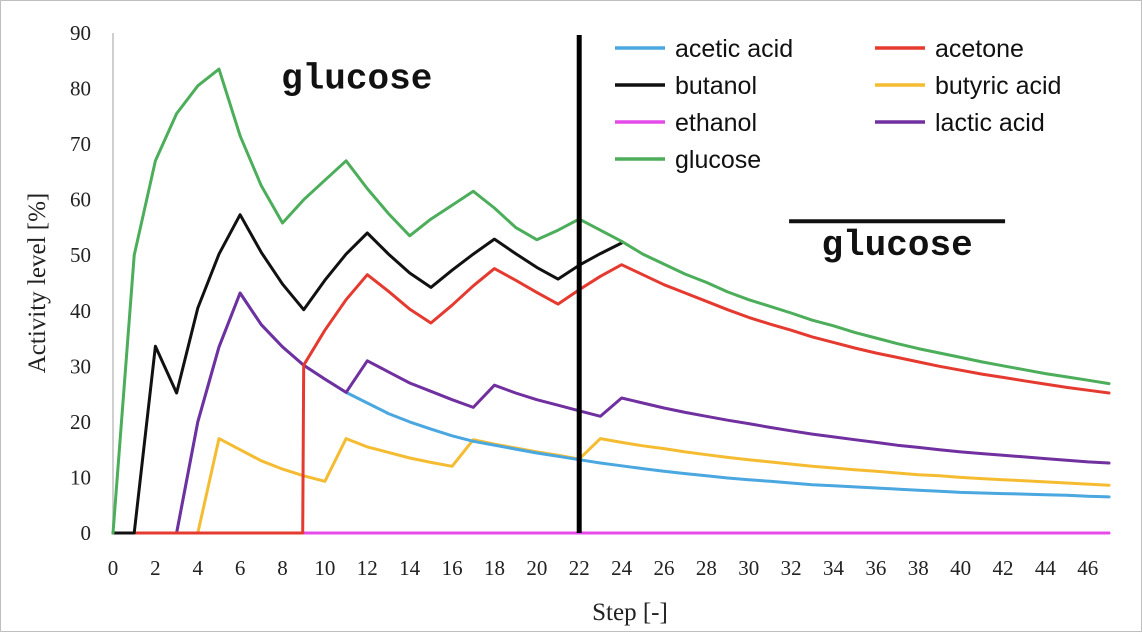  Describe the element at coordinates (410, 568) in the screenshot. I see `x-tick-label: 14` at that location.